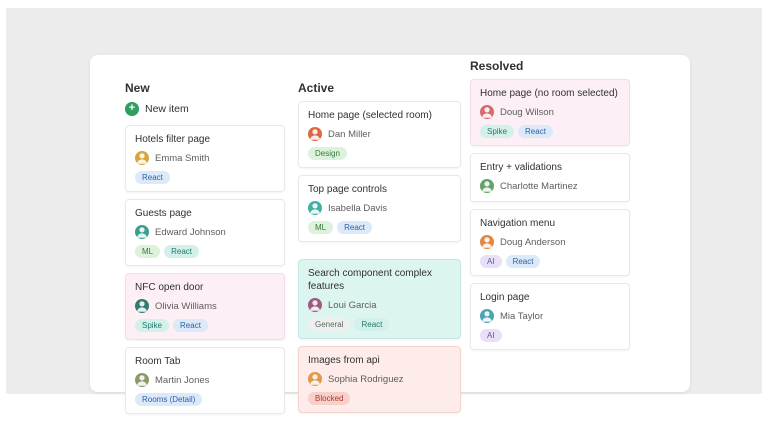 This screenshot has width=768, height=421. What do you see at coordinates (349, 134) in the screenshot?
I see `assignee-name: Dan Miller` at bounding box center [349, 134].